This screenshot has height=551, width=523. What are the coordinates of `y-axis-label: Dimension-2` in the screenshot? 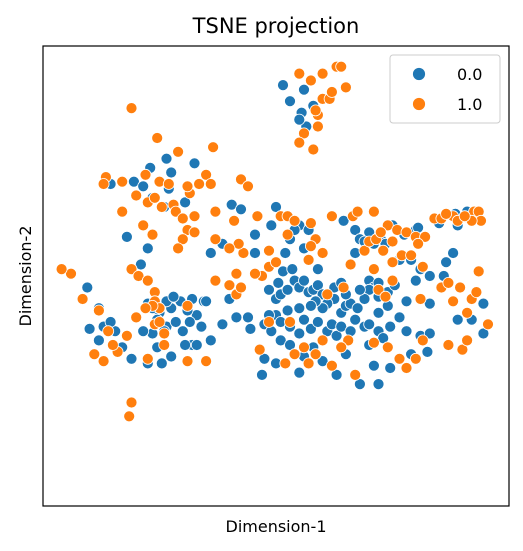 It's located at (25, 276).